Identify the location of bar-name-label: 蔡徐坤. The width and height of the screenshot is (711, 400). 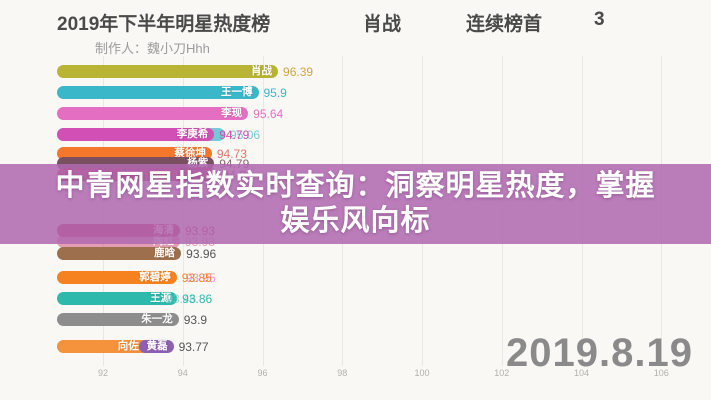
(190, 153).